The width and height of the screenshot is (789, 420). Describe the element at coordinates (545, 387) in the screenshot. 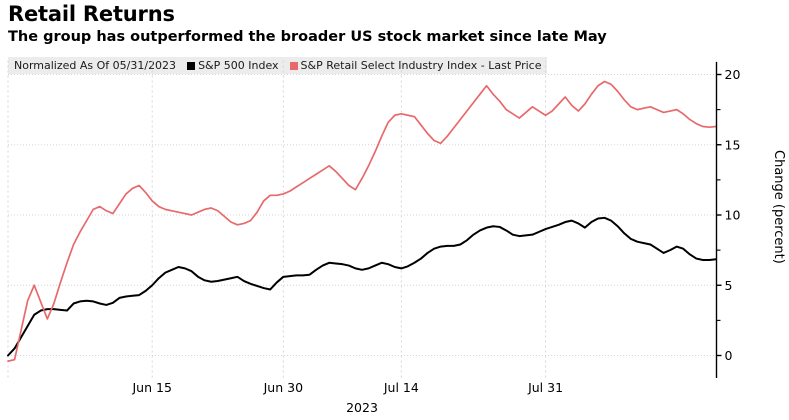

I see `x-tick-label-3: Jul 31` at that location.